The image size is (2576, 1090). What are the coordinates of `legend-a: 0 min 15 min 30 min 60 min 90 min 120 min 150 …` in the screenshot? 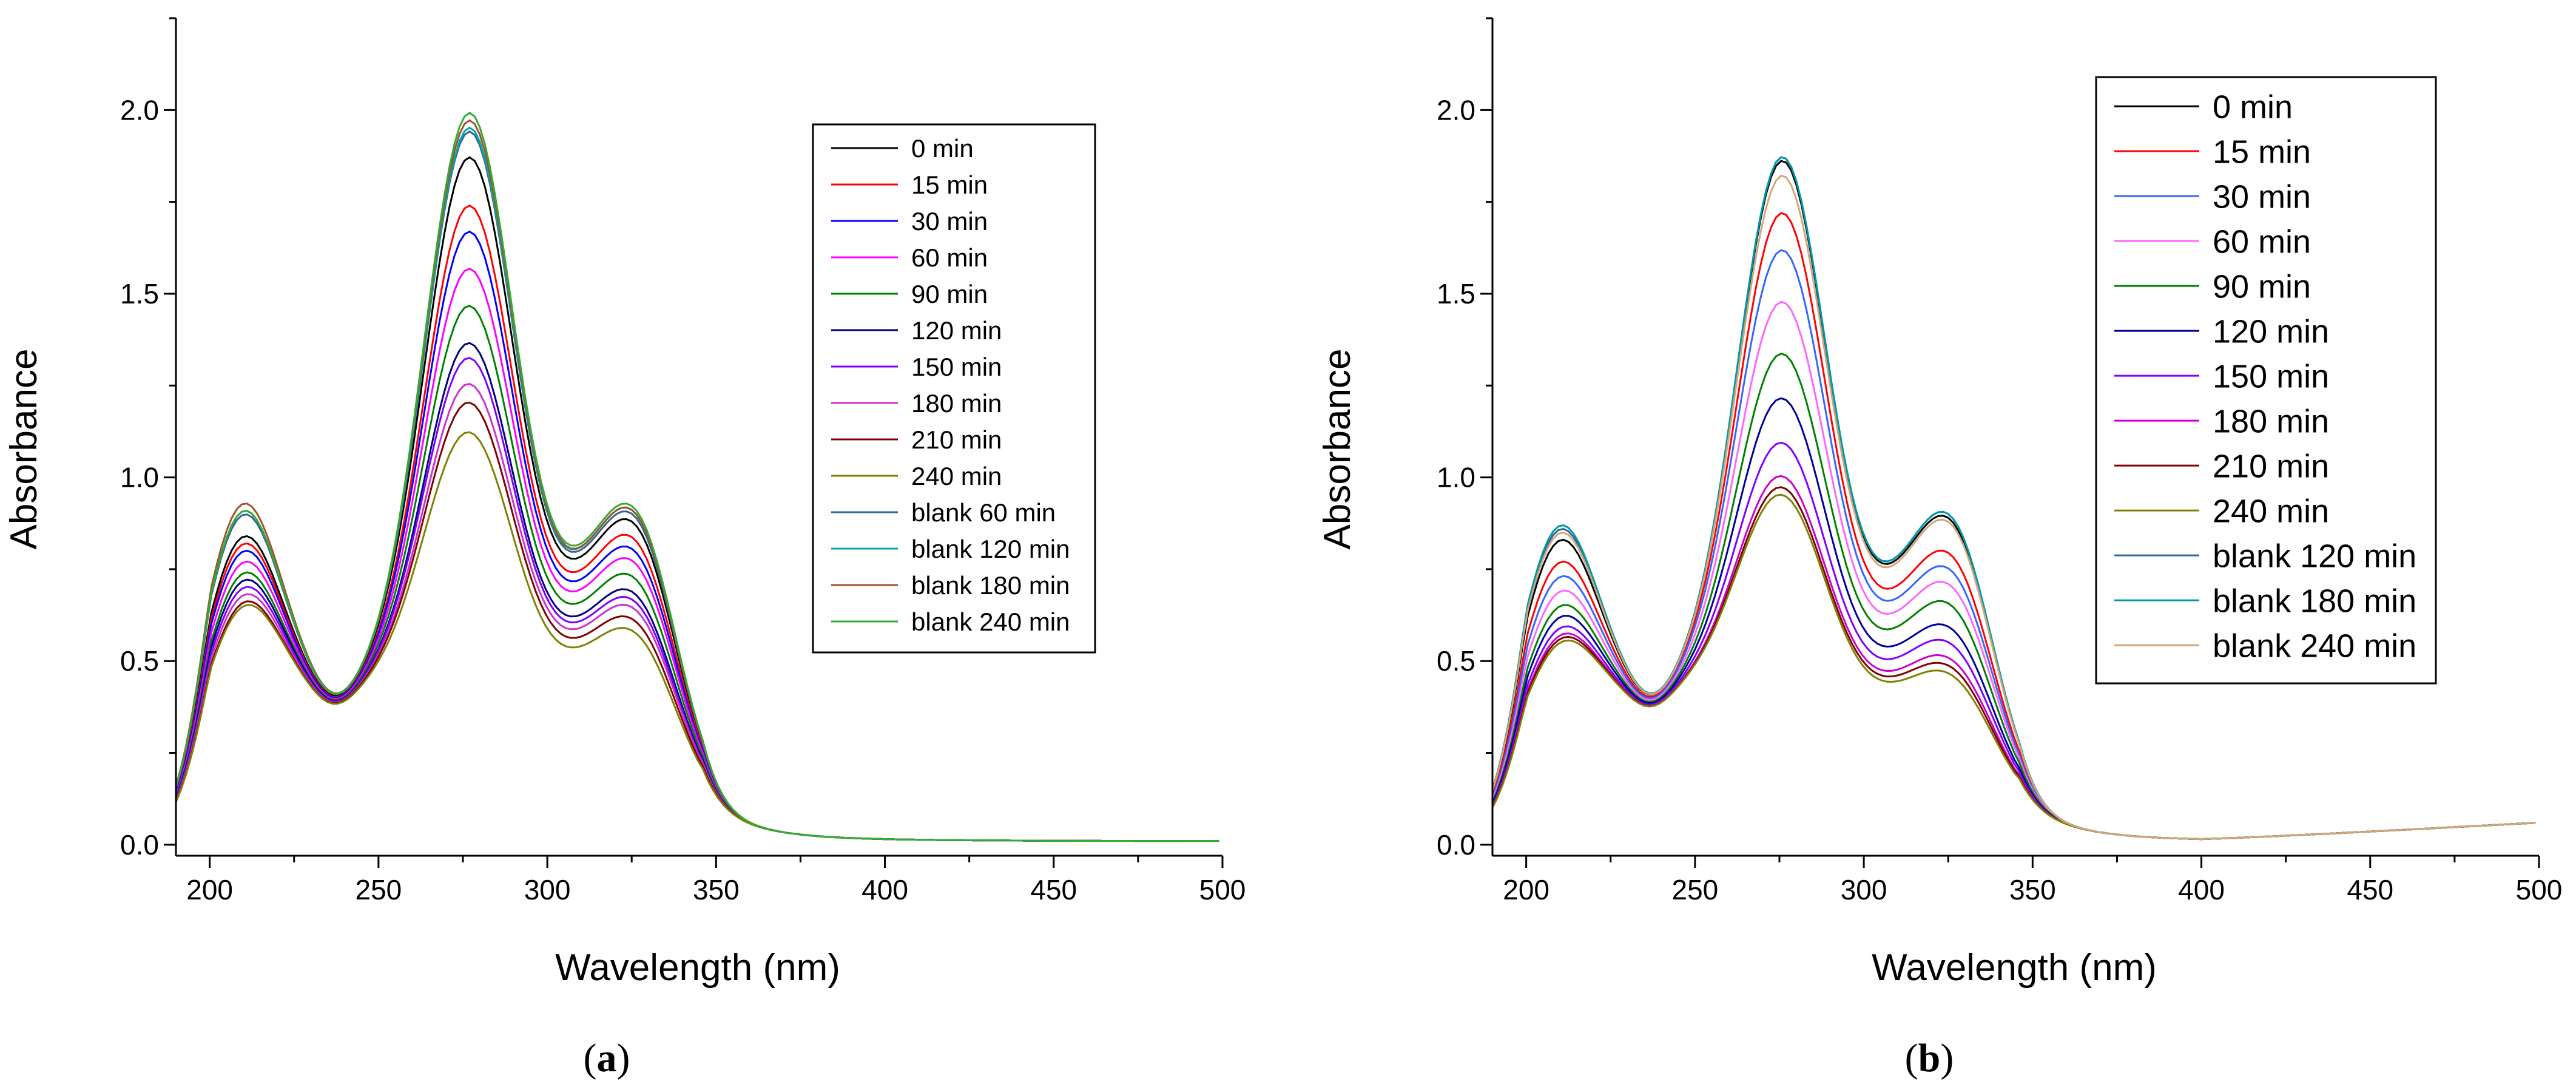 It's located at (954, 388).